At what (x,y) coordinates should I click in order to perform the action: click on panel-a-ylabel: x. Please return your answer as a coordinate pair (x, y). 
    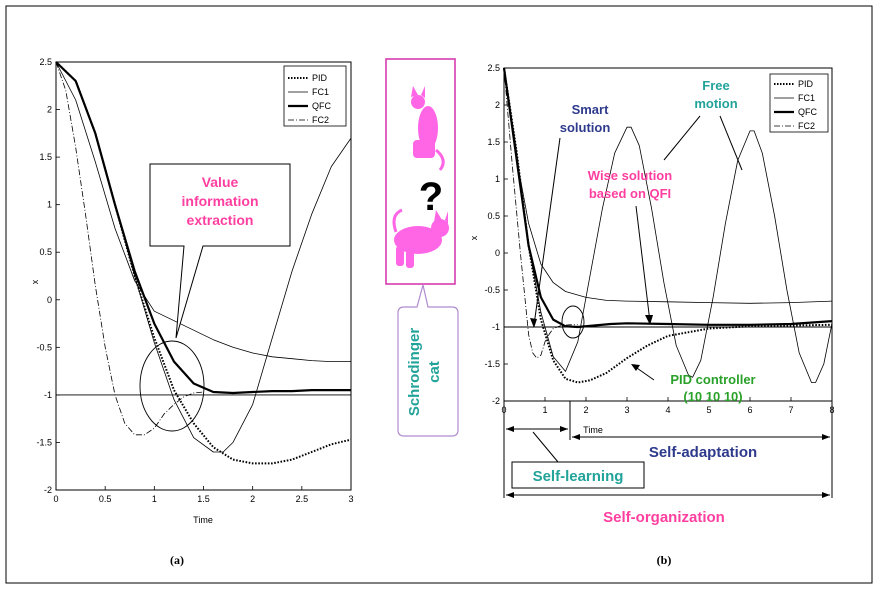
    Looking at the image, I should click on (35, 281).